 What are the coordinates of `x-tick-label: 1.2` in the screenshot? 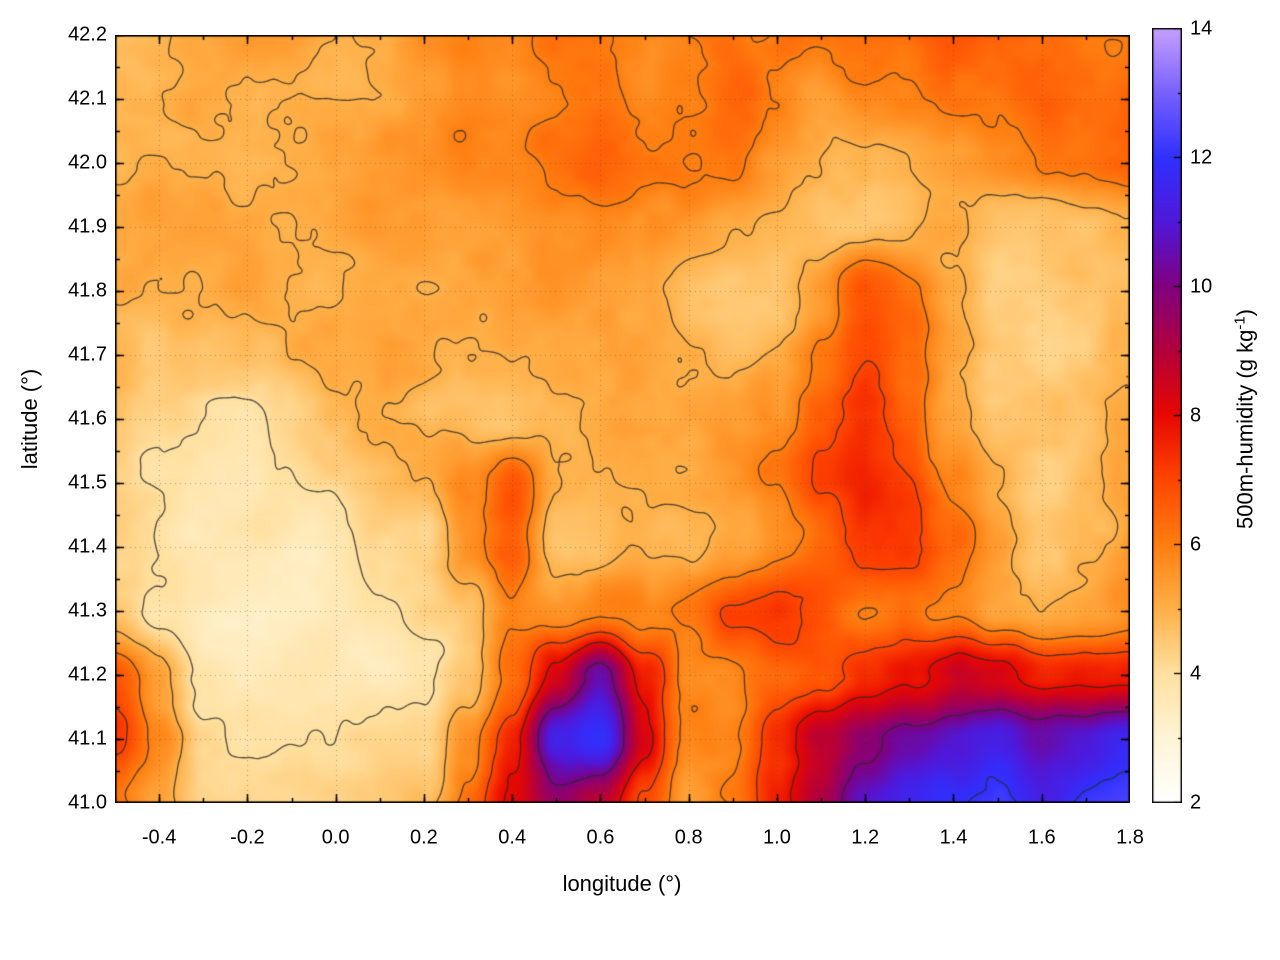 It's located at (865, 837).